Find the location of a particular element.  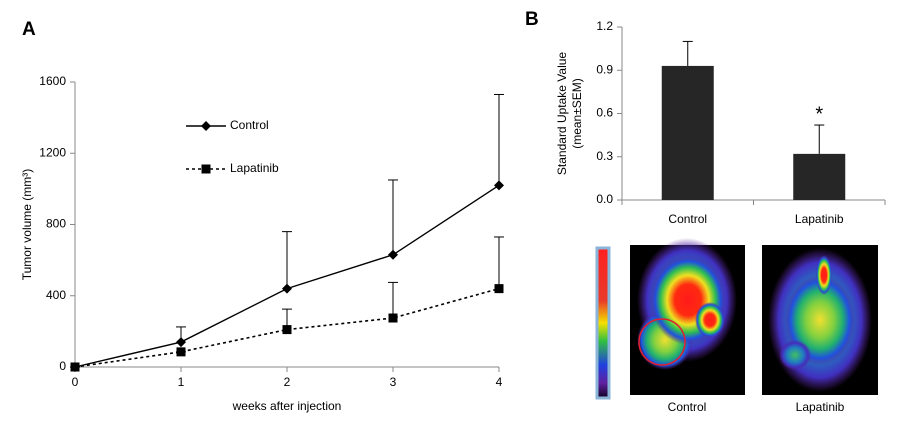

y-axis-title: Standard Uptake Value is located at coordinates (562, 114).